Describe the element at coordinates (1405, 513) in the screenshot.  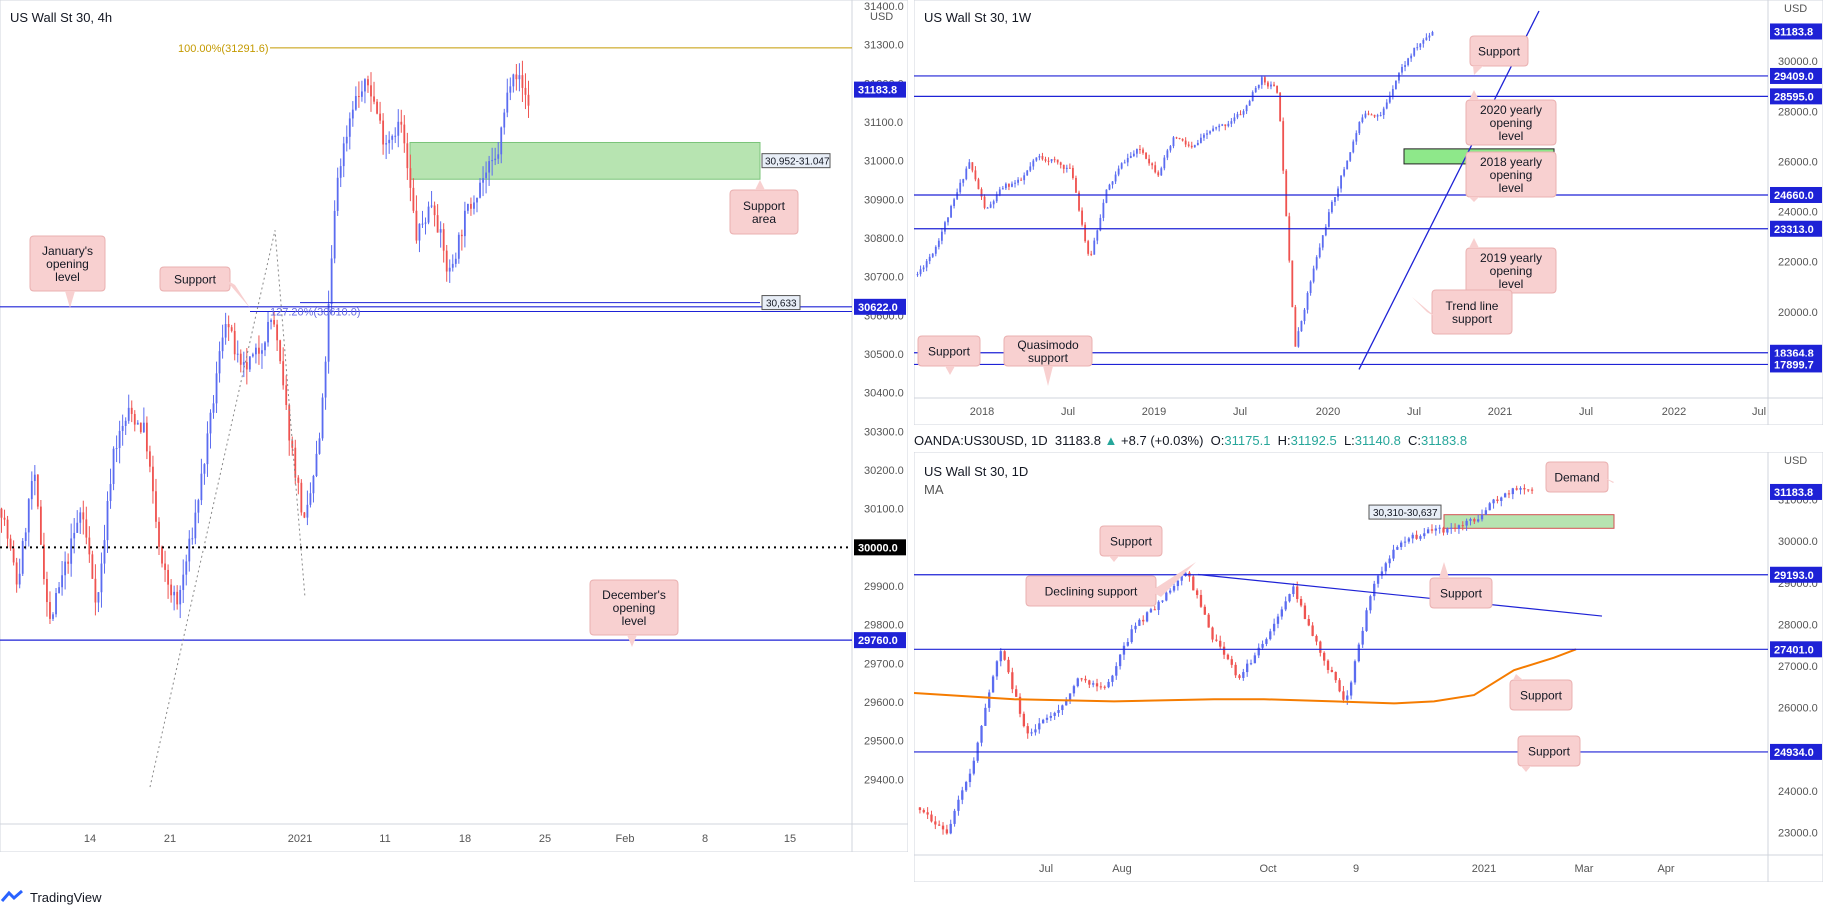
I see `d1-zone-label: 30,310-30,637` at that location.